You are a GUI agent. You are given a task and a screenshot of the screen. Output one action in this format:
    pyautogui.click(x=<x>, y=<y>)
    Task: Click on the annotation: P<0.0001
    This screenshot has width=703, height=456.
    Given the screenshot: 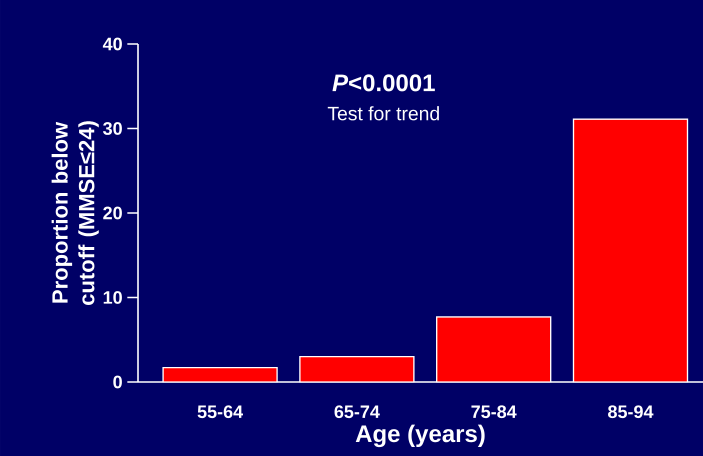 What is the action you would take?
    pyautogui.click(x=383, y=83)
    